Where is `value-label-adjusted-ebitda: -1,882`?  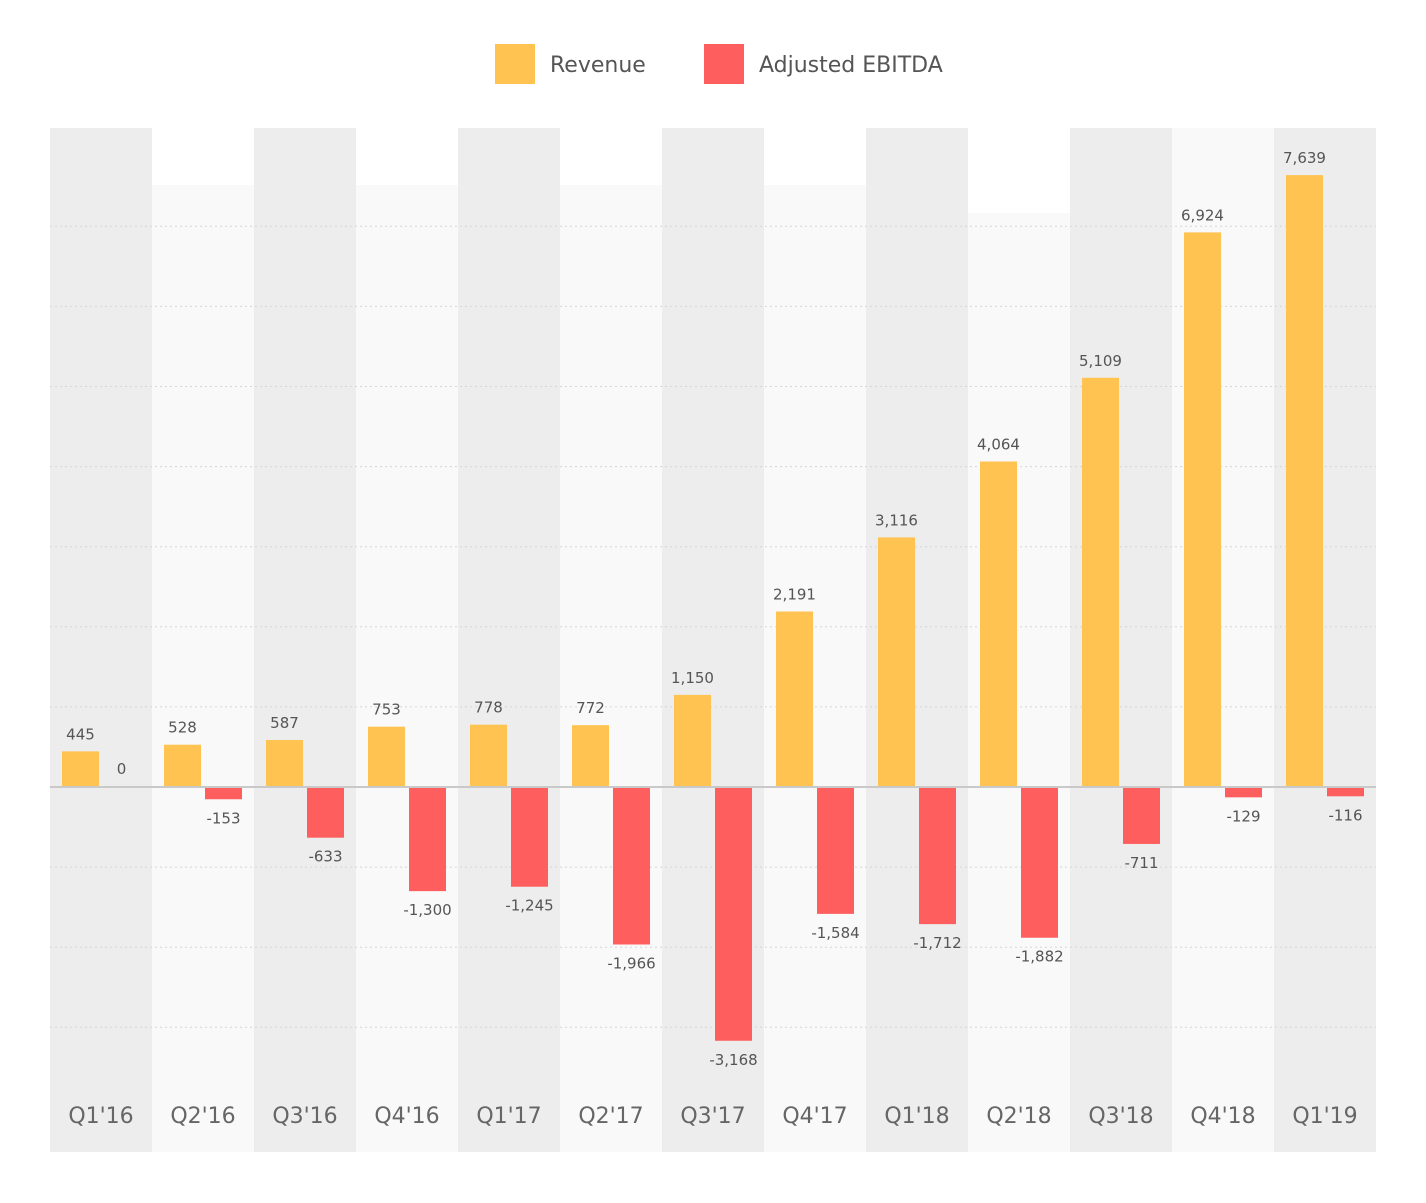
value-label-adjusted-ebitda: -1,882 is located at coordinates (1039, 957).